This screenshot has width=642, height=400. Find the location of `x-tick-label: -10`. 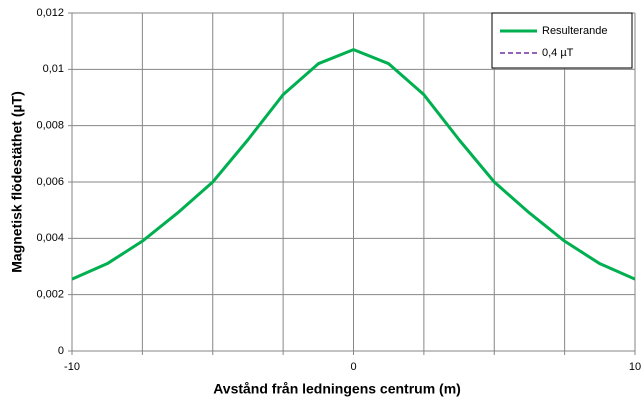

x-tick-label: -10 is located at coordinates (72, 367).